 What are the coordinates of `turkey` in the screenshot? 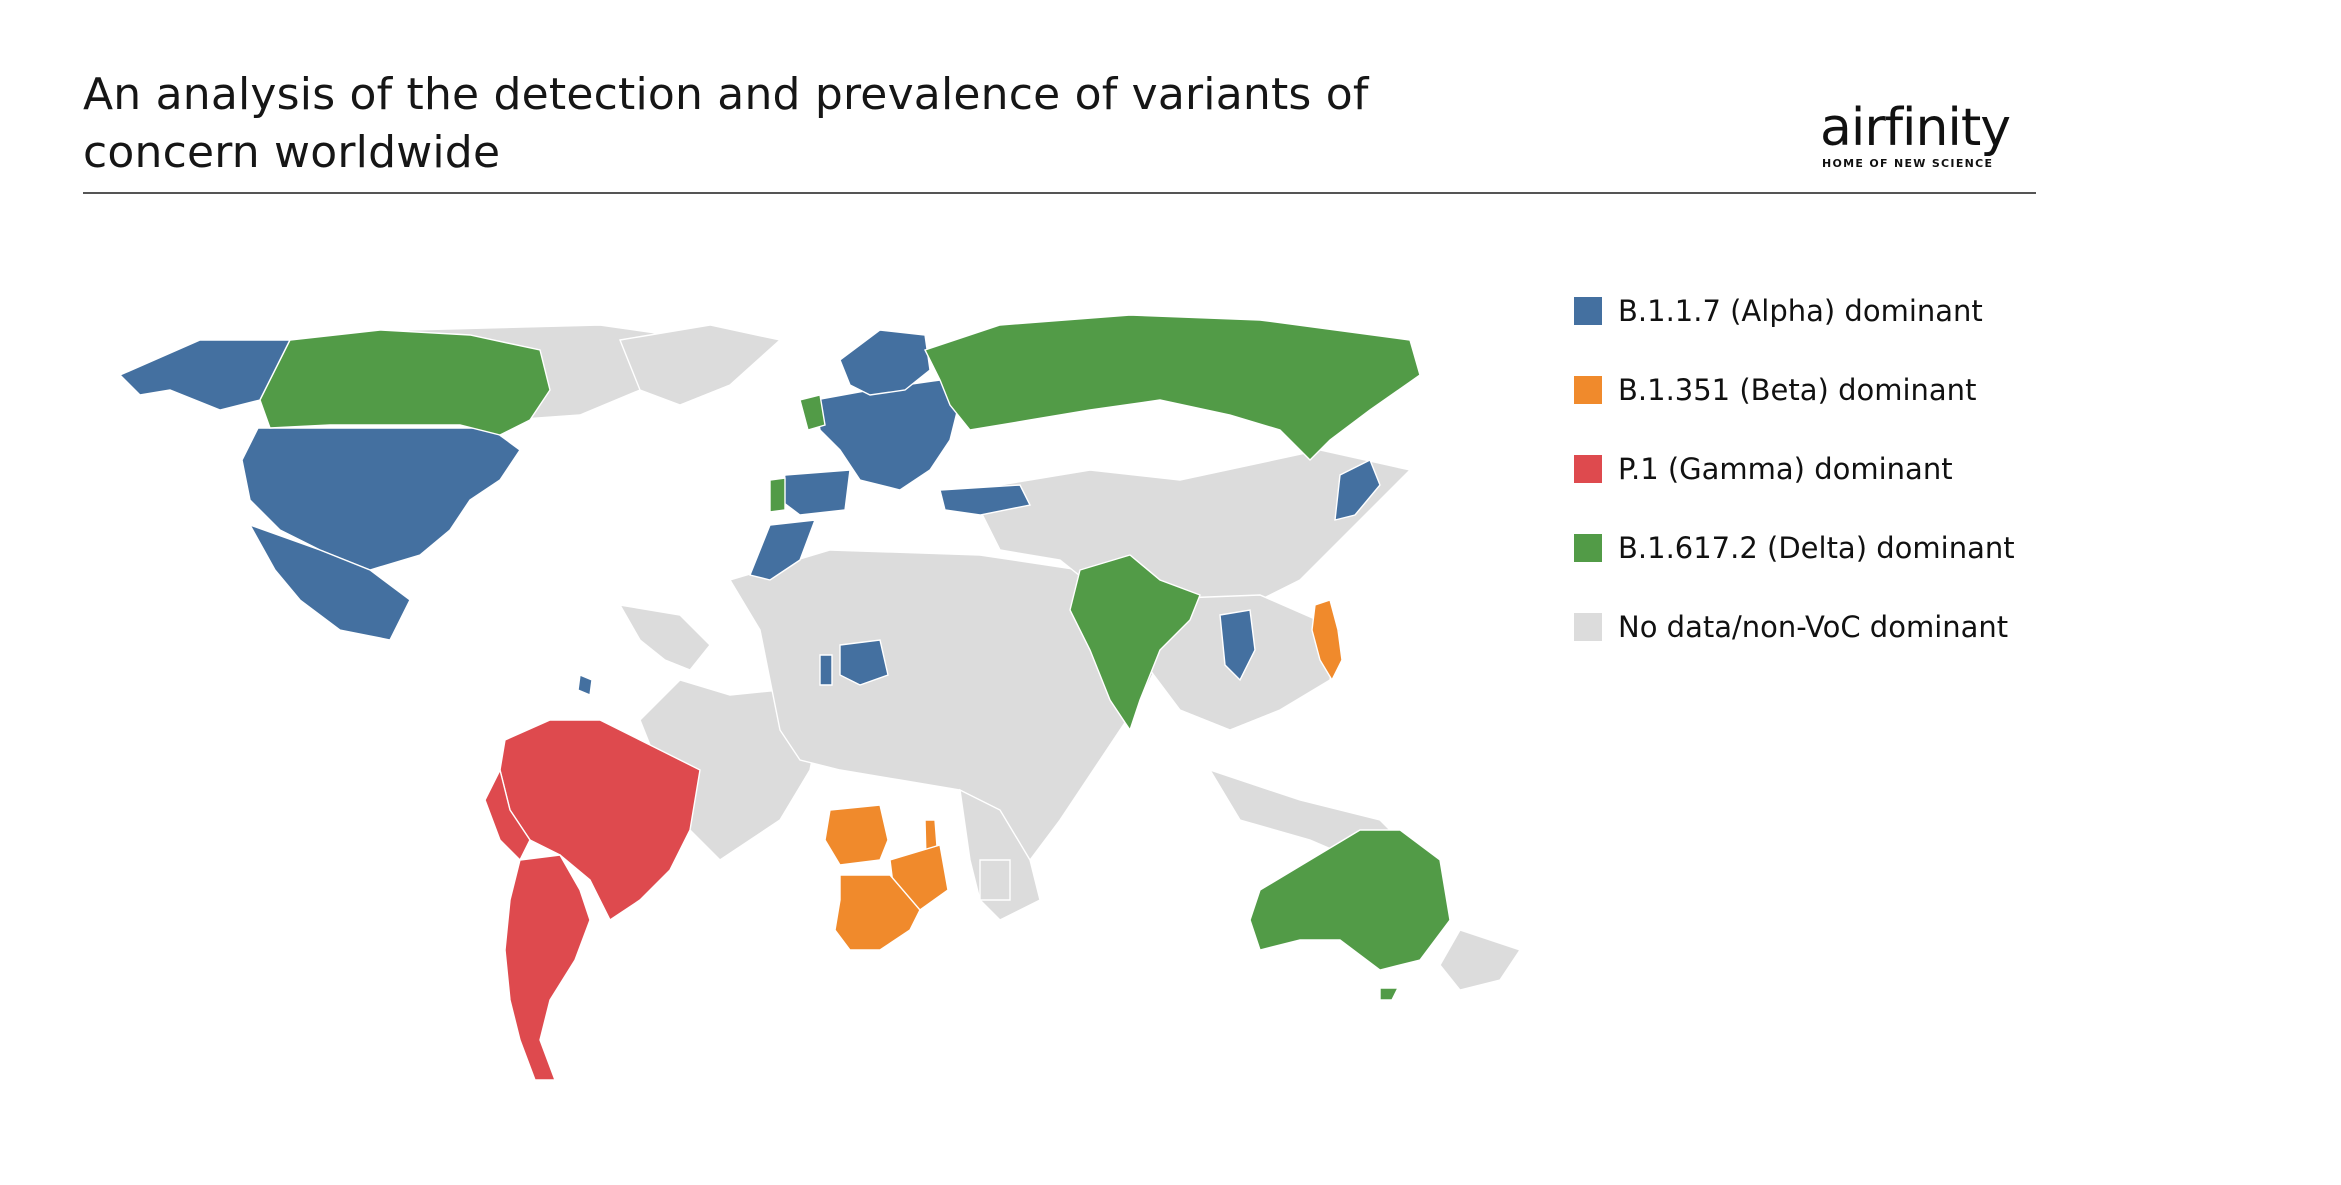 It's located at (985, 500).